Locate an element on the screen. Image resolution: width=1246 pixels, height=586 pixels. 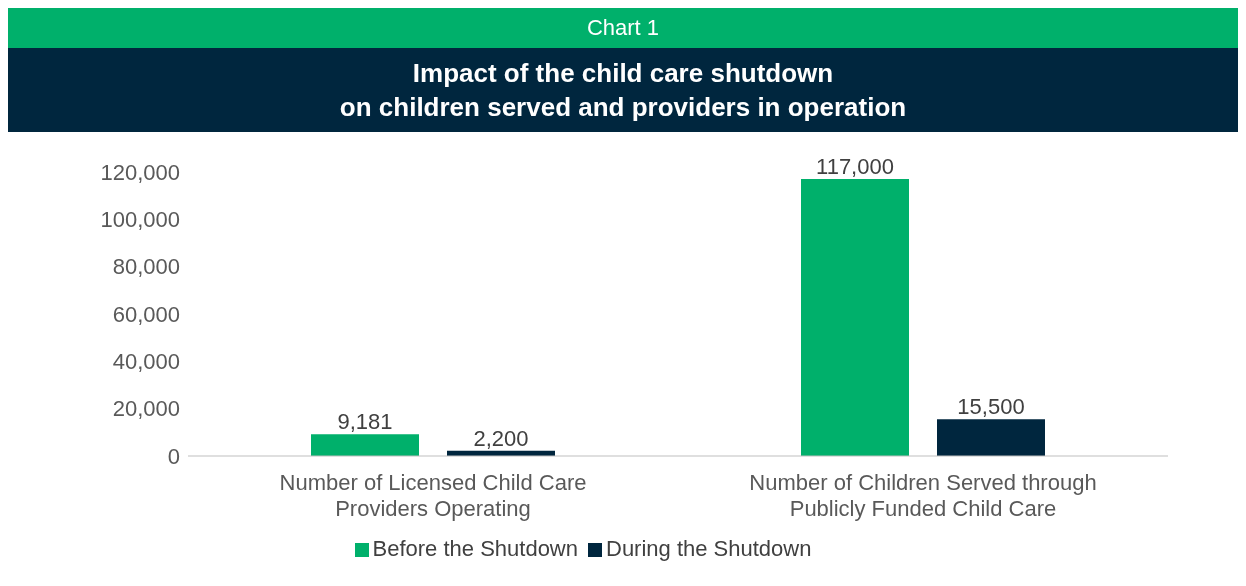
chart-title: Impact of the child care shutdown on children served and providers in operation is located at coordinates (623, 90).